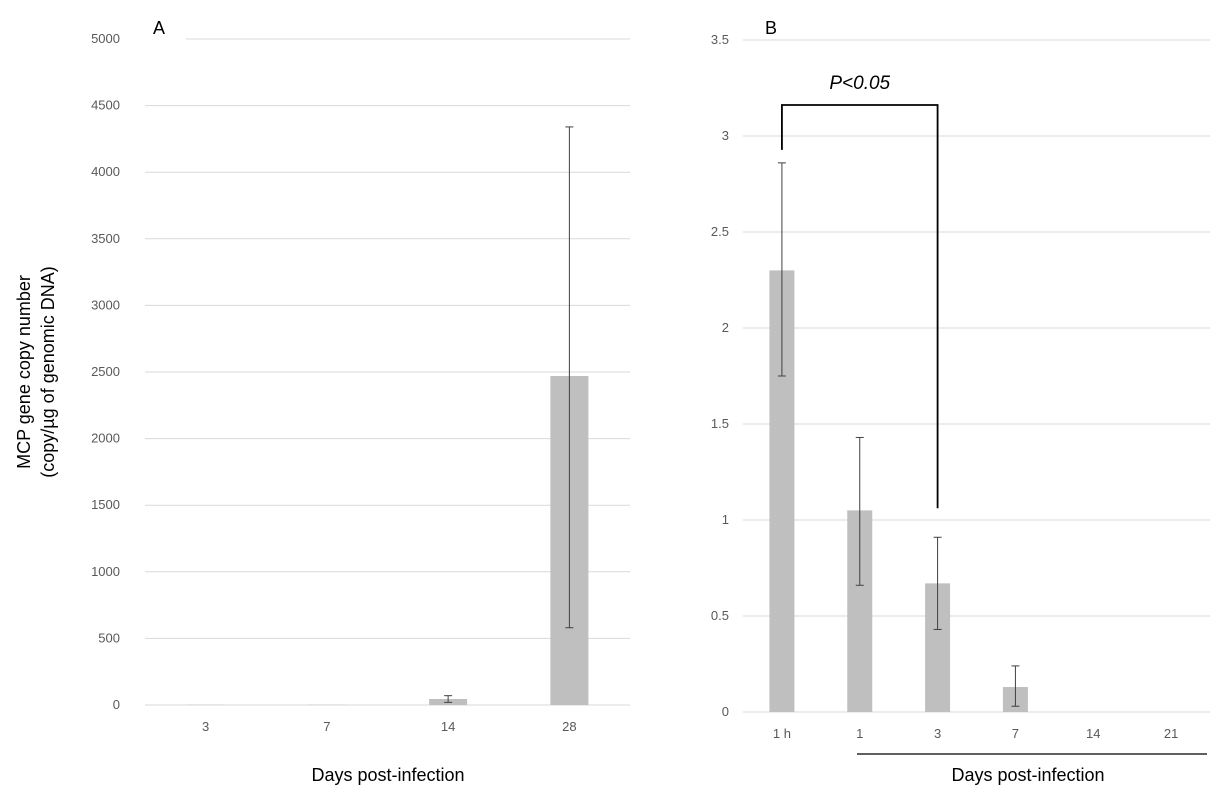 This screenshot has height=787, width=1223. Describe the element at coordinates (725, 519) in the screenshot. I see `y-tick-label: 1` at that location.